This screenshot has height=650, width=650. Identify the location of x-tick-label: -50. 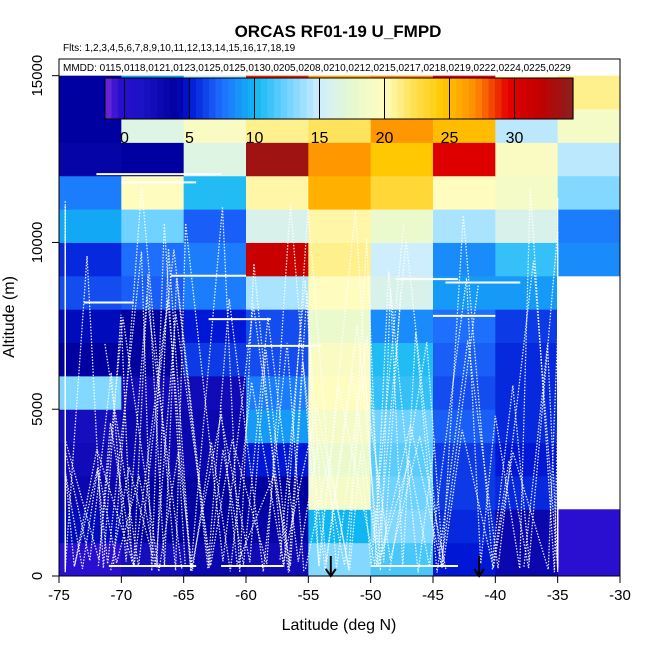
(371, 595).